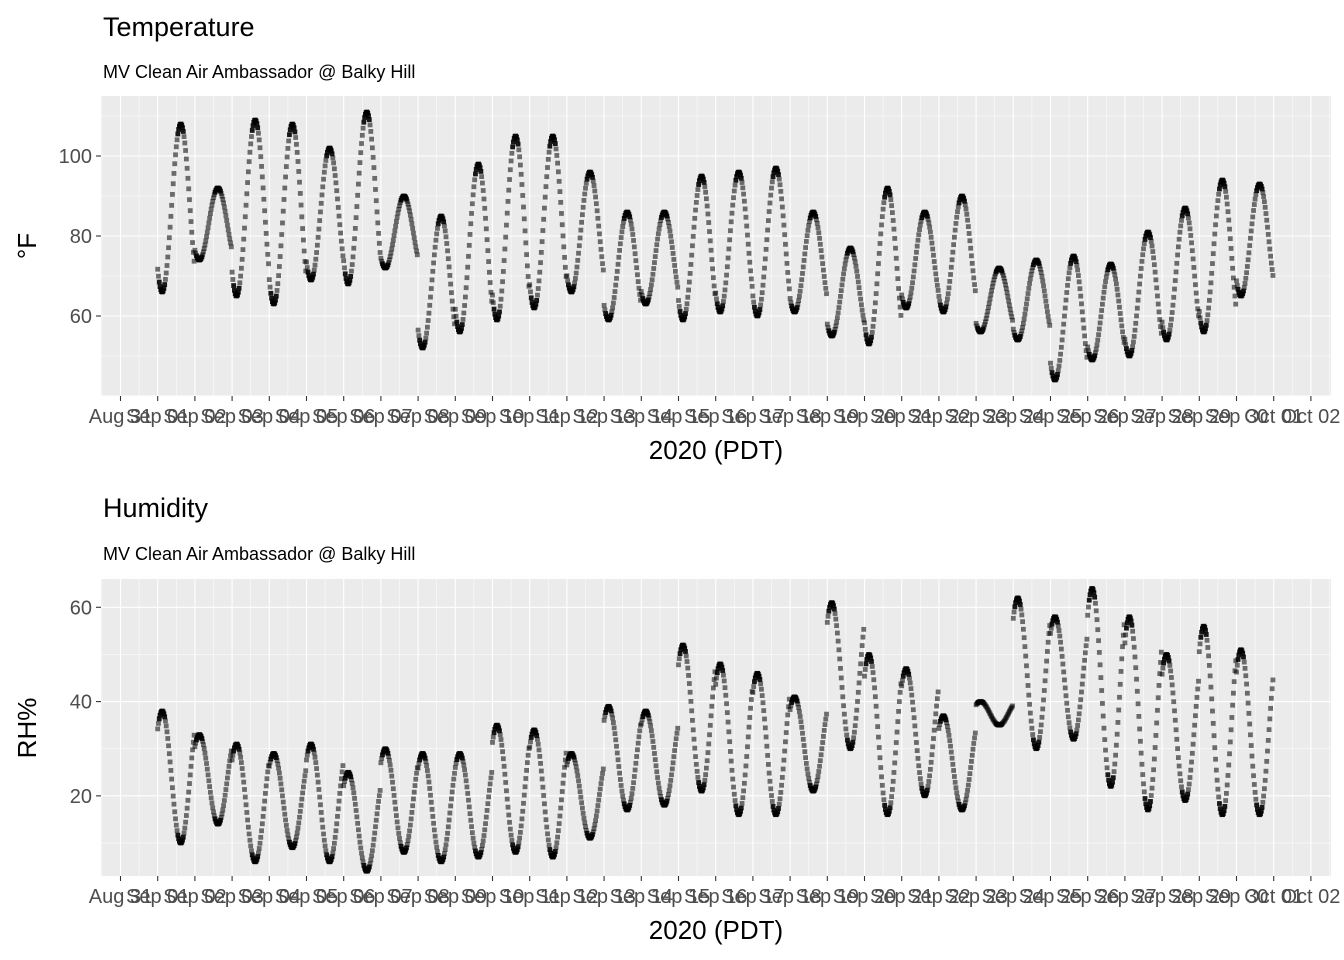 The image size is (1344, 960). Describe the element at coordinates (81, 797) in the screenshot. I see `y-tick-label: 20` at that location.